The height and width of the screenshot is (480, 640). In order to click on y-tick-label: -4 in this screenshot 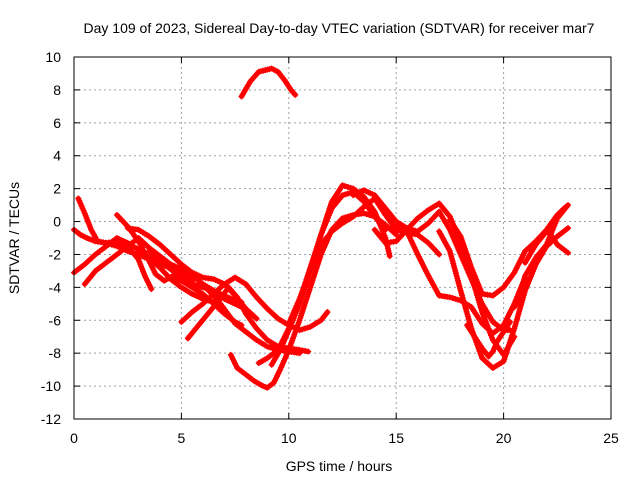, I will do `click(55, 287)`.